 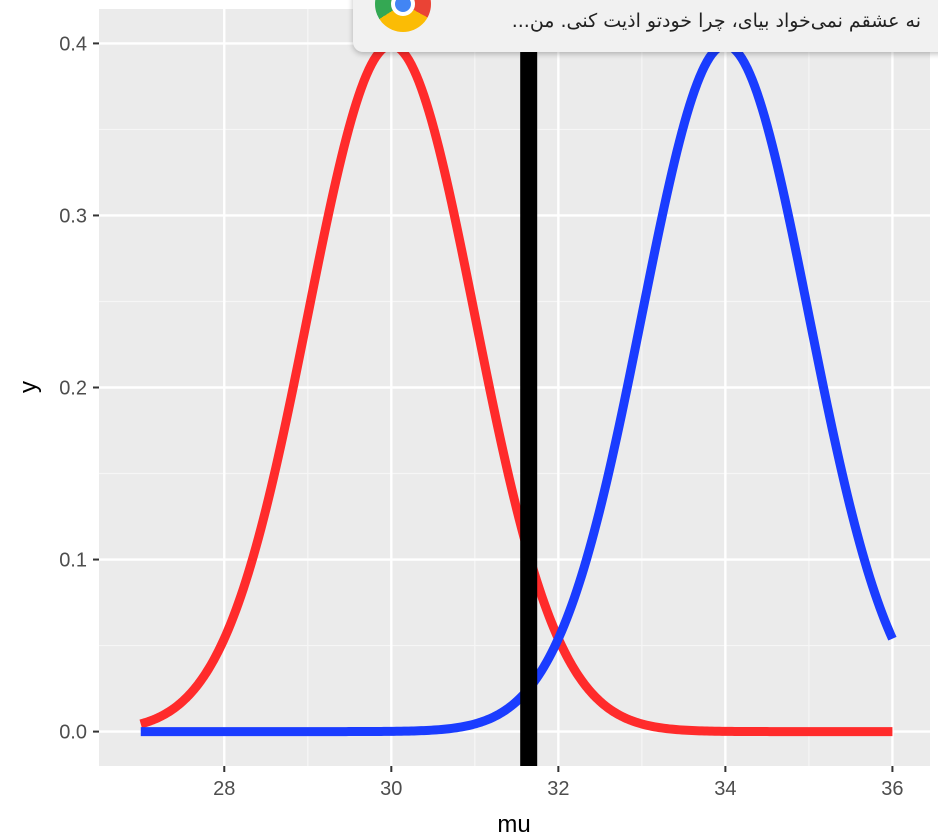 What do you see at coordinates (403, 16) in the screenshot?
I see `chrome-icon` at bounding box center [403, 16].